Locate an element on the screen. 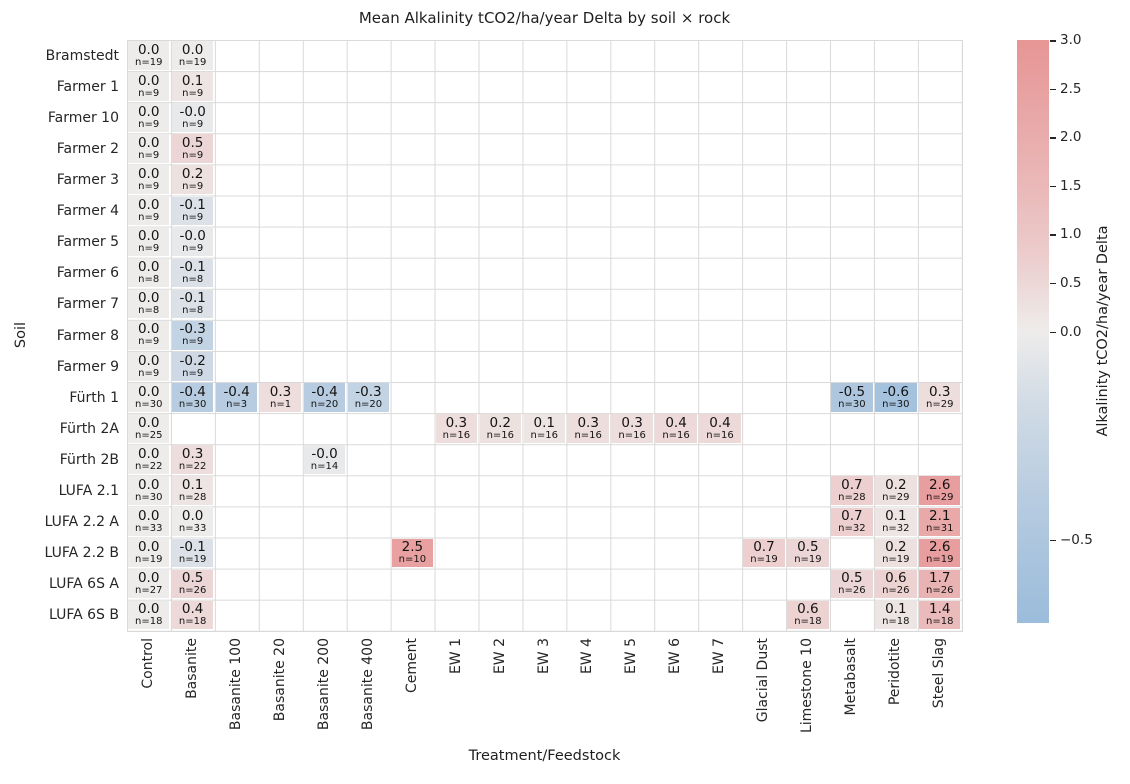 The height and width of the screenshot is (784, 1130). colorbar-tick-label: −0.5 is located at coordinates (1076, 539).